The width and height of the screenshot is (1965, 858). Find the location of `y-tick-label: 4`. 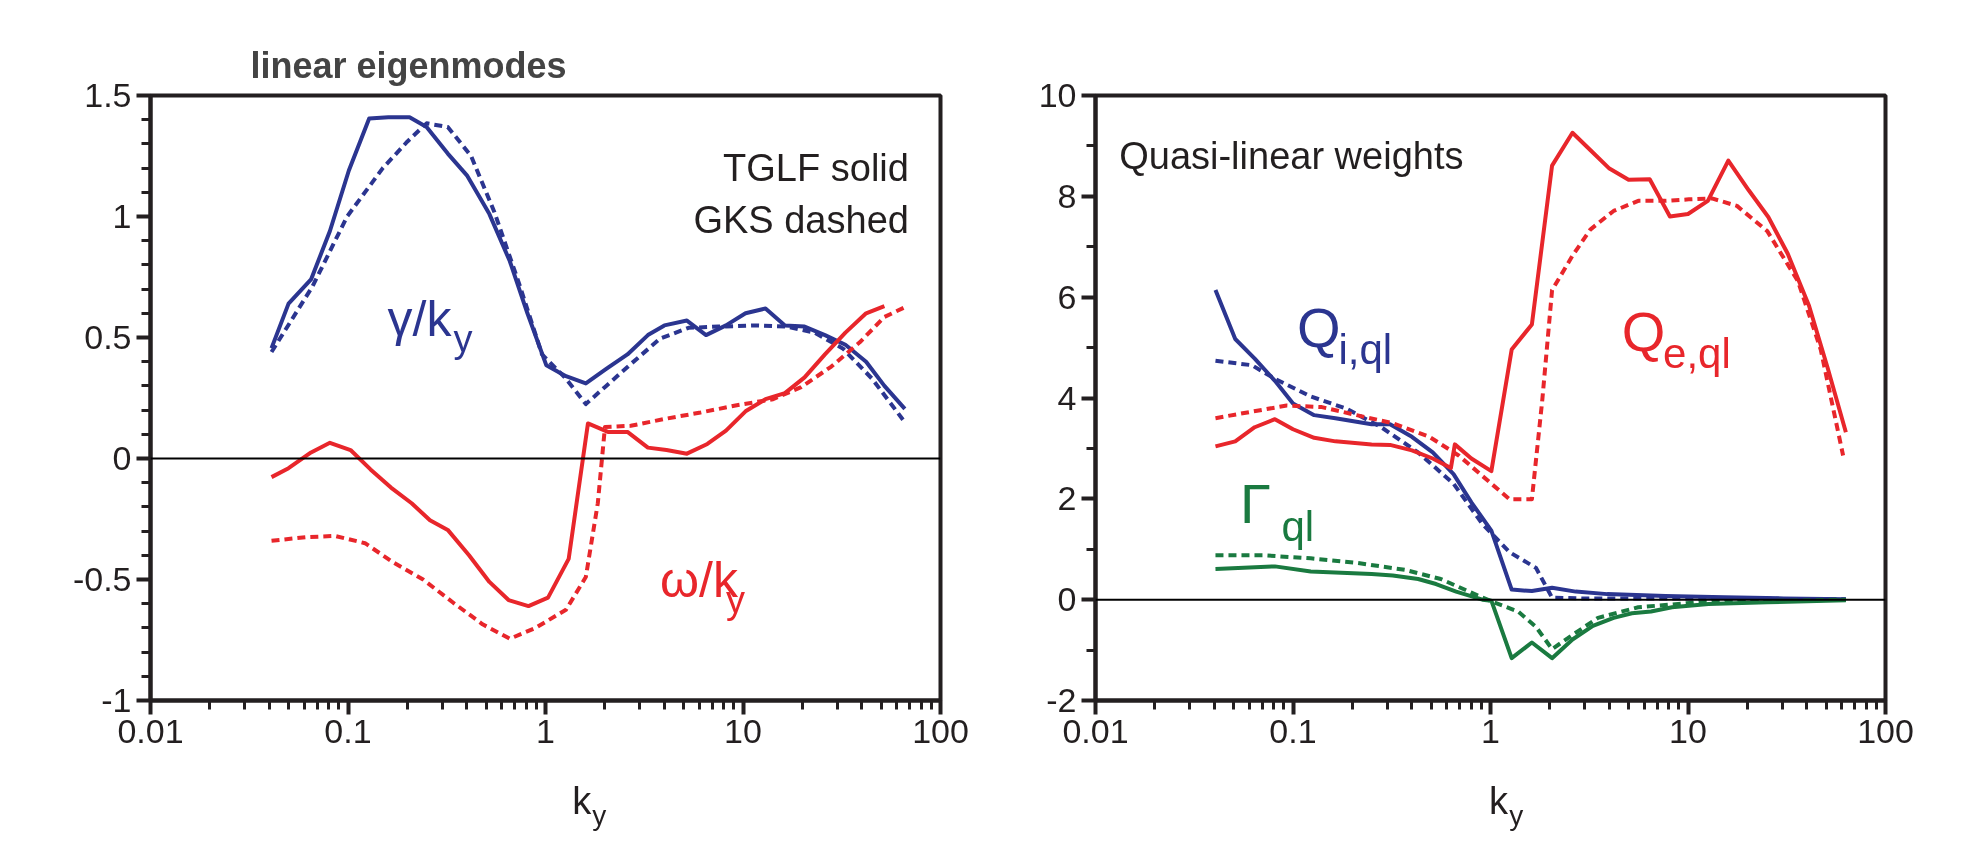

y-tick-label: 4 is located at coordinates (1067, 397).